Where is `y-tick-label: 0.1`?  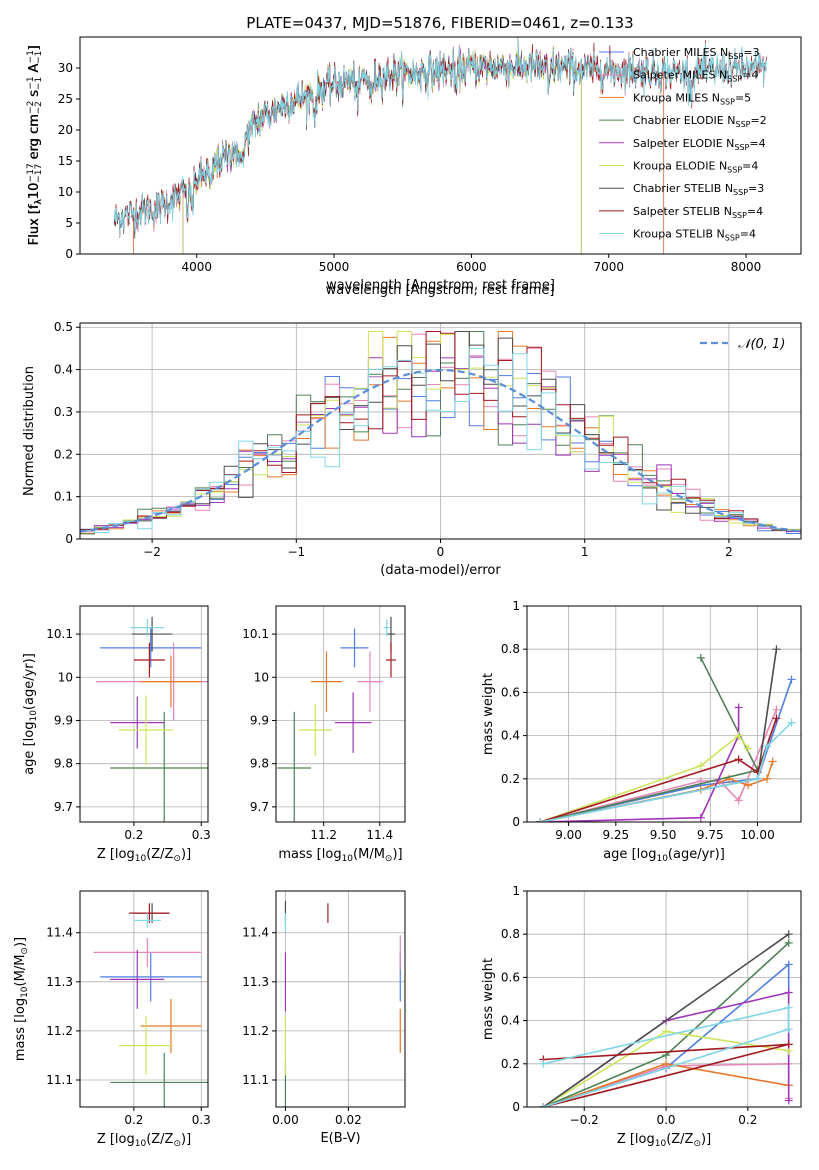
y-tick-label: 0.1 is located at coordinates (63, 497).